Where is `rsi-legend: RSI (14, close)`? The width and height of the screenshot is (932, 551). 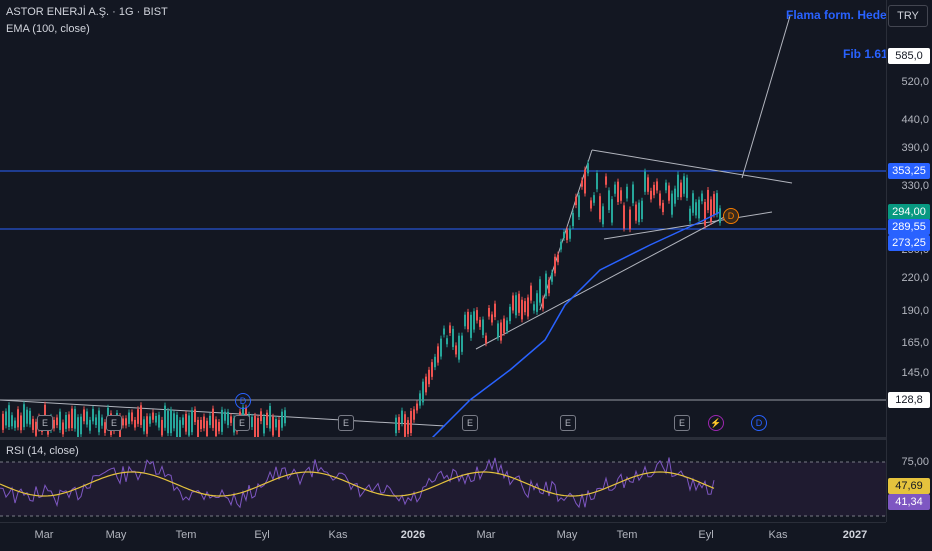 rsi-legend: RSI (14, close) is located at coordinates (42, 451).